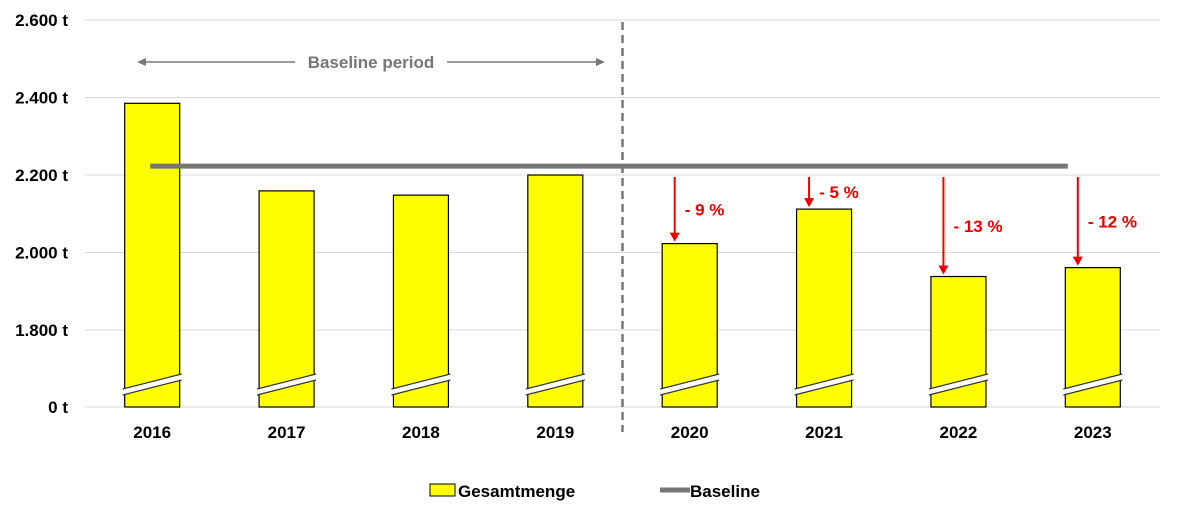 This screenshot has width=1177, height=520. What do you see at coordinates (41, 330) in the screenshot?
I see `y-tick-label: 1.800 t` at bounding box center [41, 330].